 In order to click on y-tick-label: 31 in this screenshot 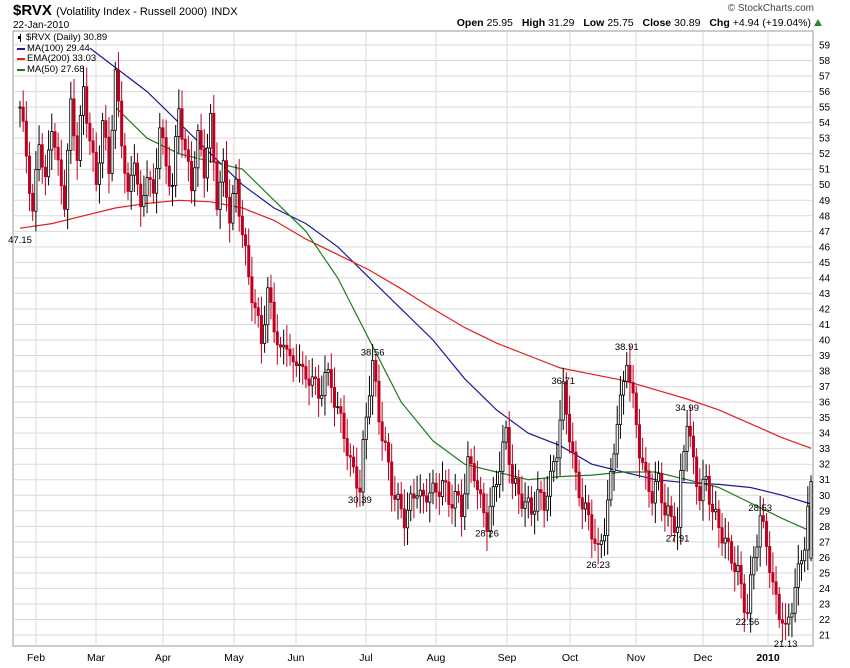, I will do `click(825, 480)`.